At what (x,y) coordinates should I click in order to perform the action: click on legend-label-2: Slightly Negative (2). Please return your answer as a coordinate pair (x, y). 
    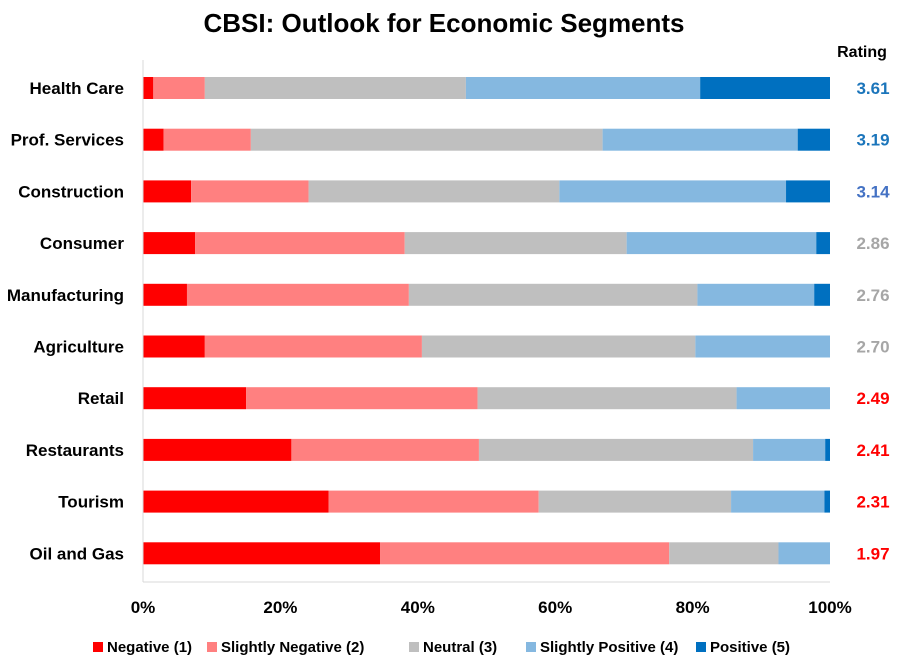
    Looking at the image, I should click on (292, 647).